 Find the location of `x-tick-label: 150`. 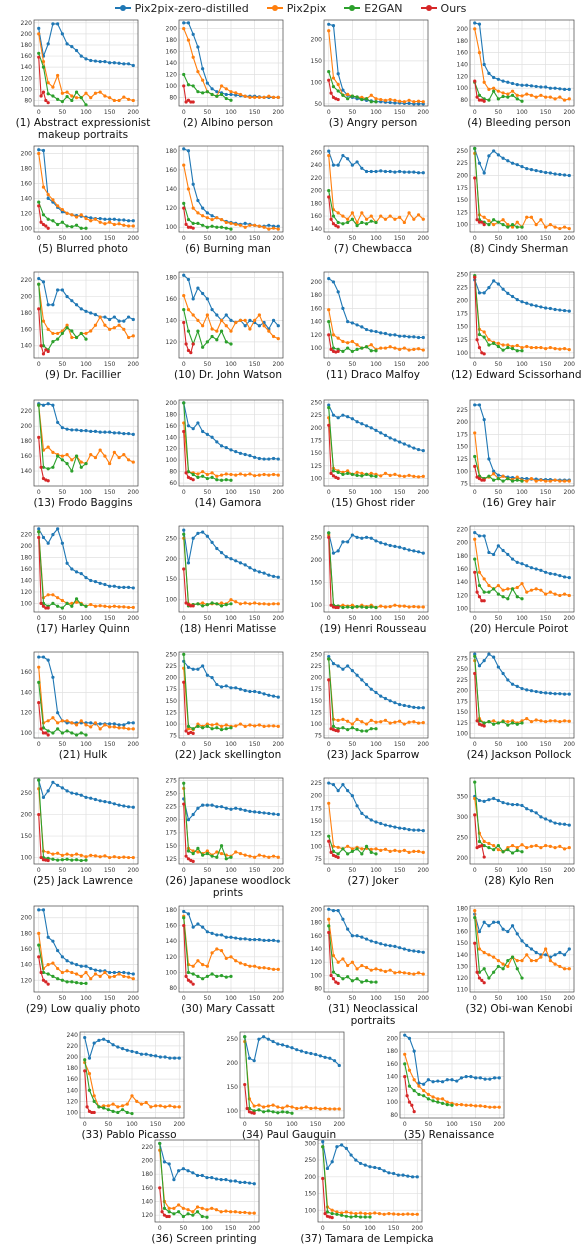

x-tick-label: 150 is located at coordinates (255, 618).